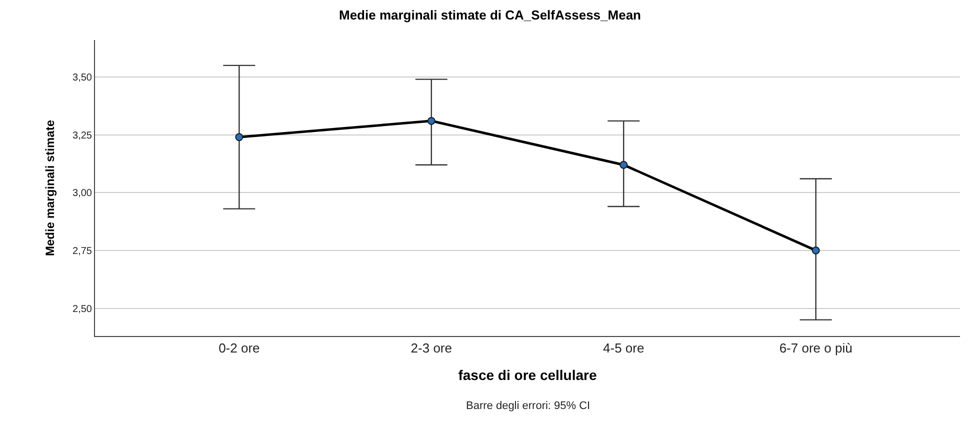  Describe the element at coordinates (239, 348) in the screenshot. I see `x-tick-label: 0-2 ore` at that location.